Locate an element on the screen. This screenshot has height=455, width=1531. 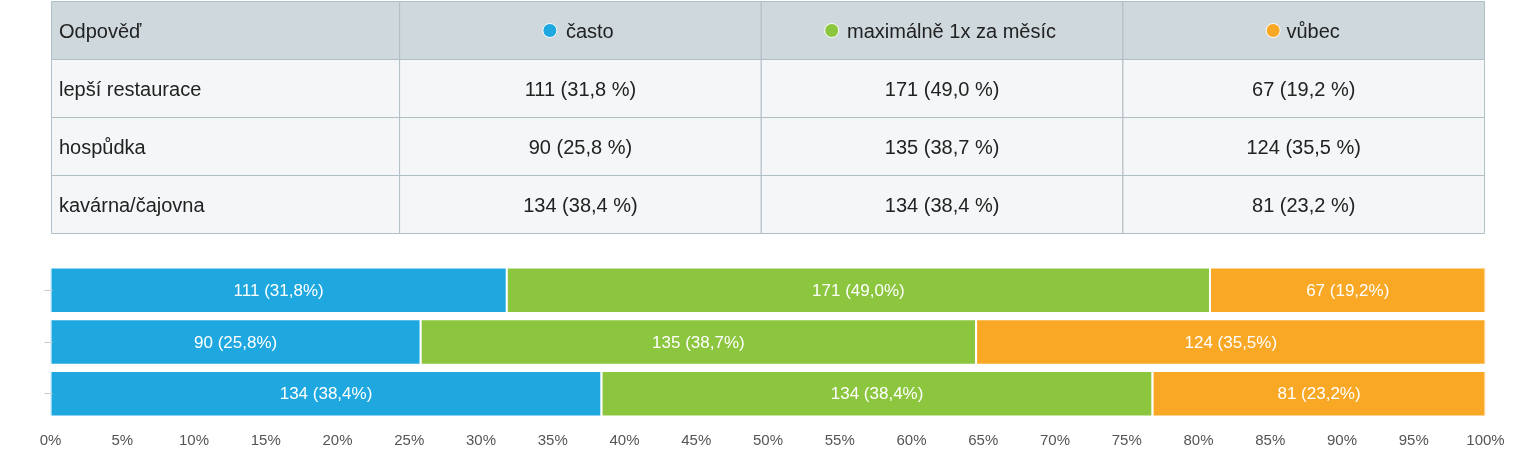
x-tick-label: 0% is located at coordinates (50, 439).